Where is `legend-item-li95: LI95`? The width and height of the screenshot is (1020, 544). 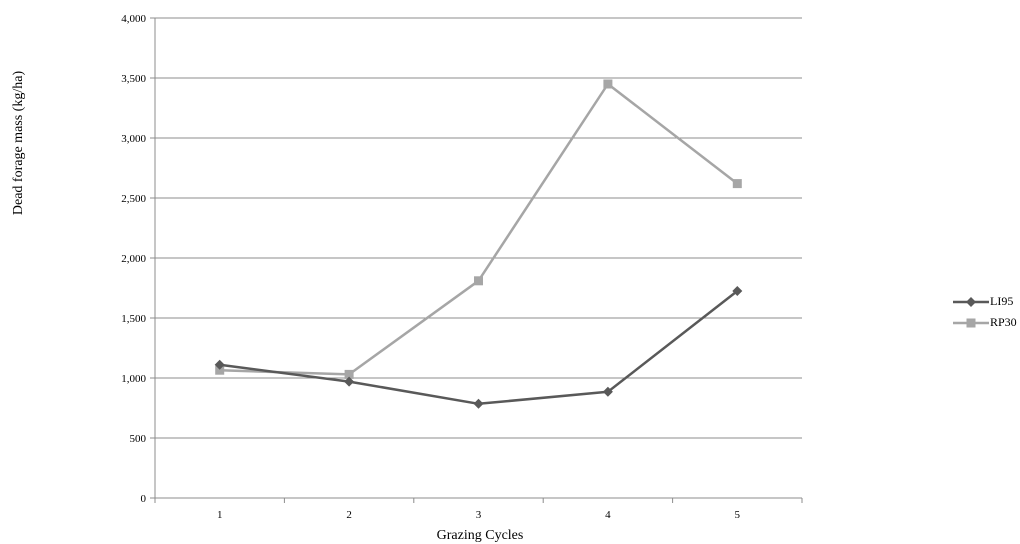 legend-item-li95: LI95 is located at coordinates (985, 301).